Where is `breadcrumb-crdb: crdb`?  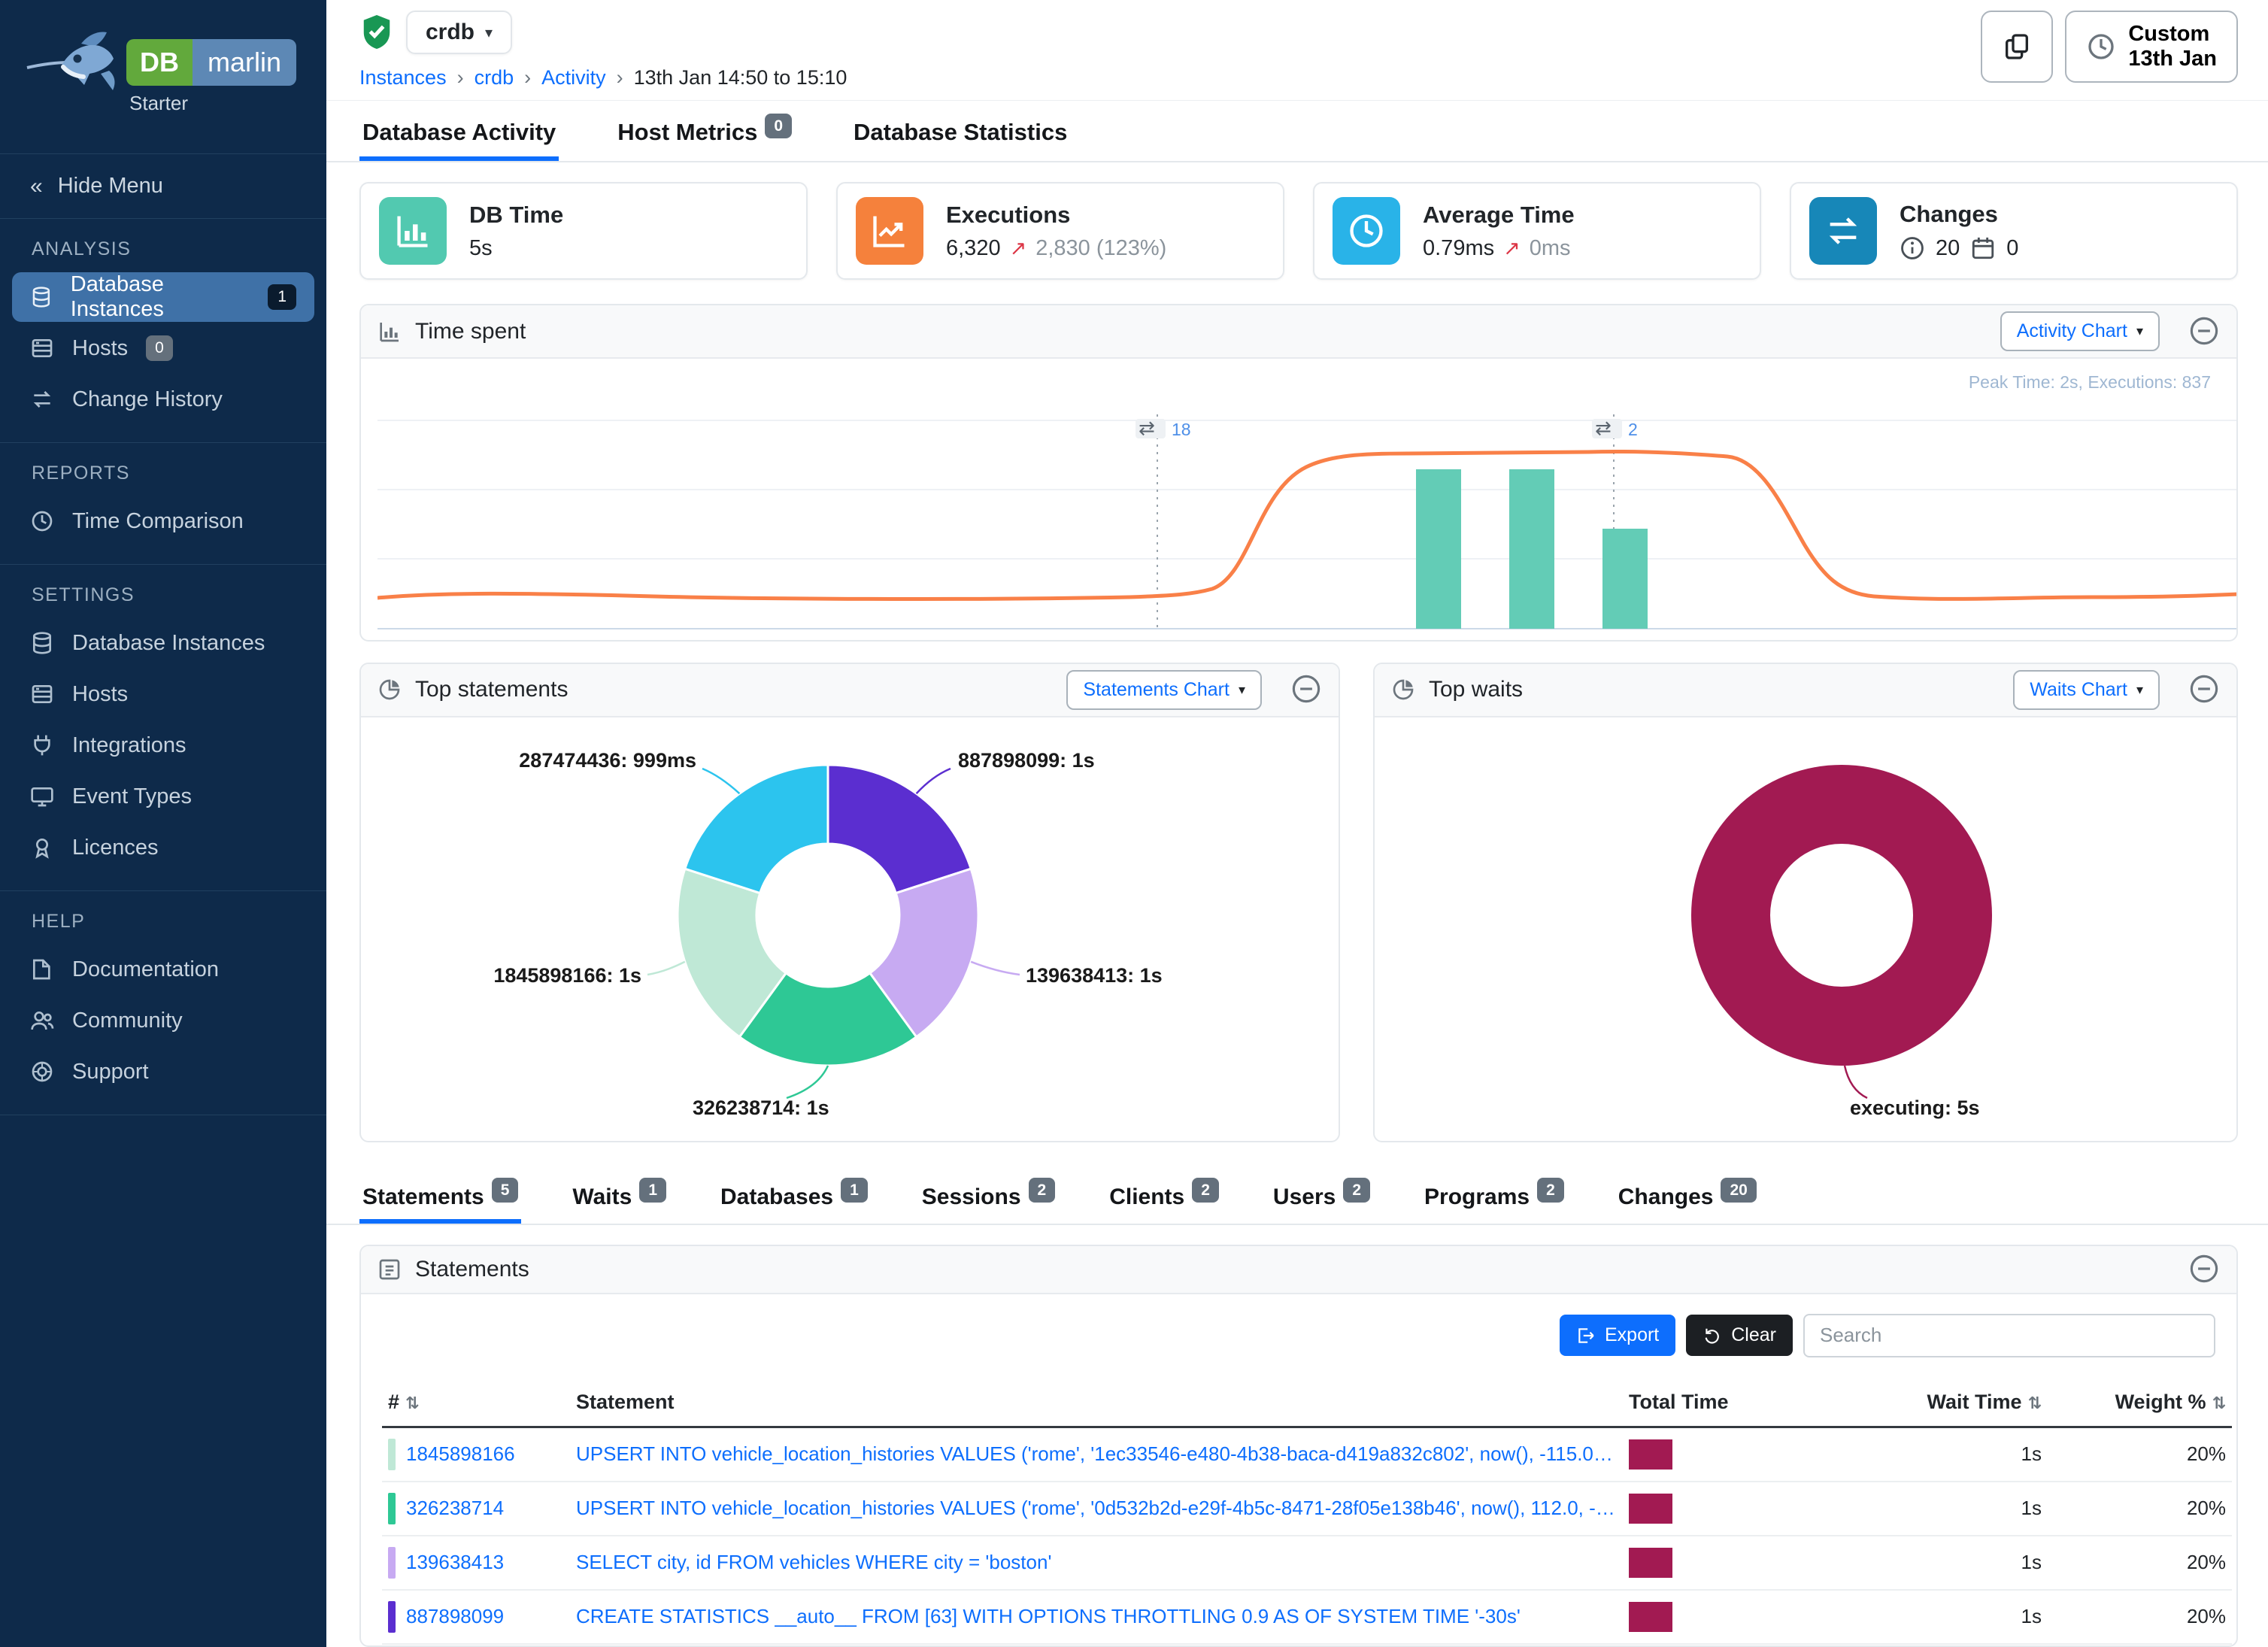
breadcrumb-crdb: crdb is located at coordinates (494, 77).